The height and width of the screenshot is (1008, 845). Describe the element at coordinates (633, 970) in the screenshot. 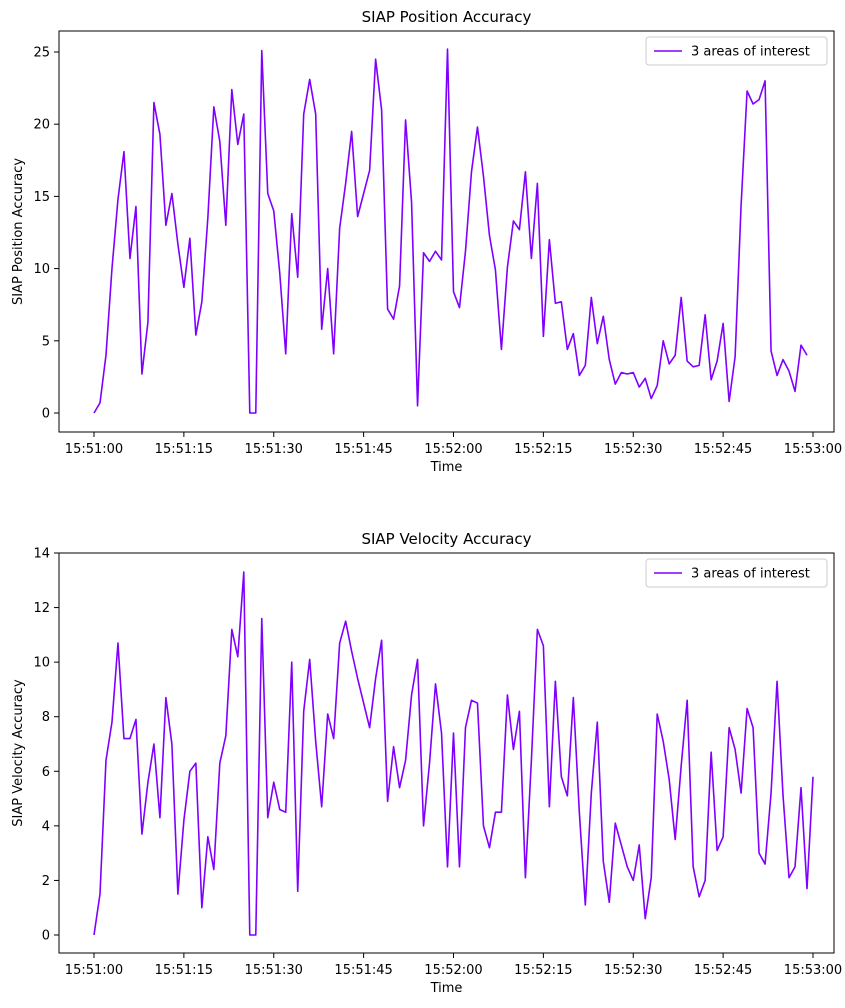

I see `chart-2-x-tick-label: 15:52:30` at that location.